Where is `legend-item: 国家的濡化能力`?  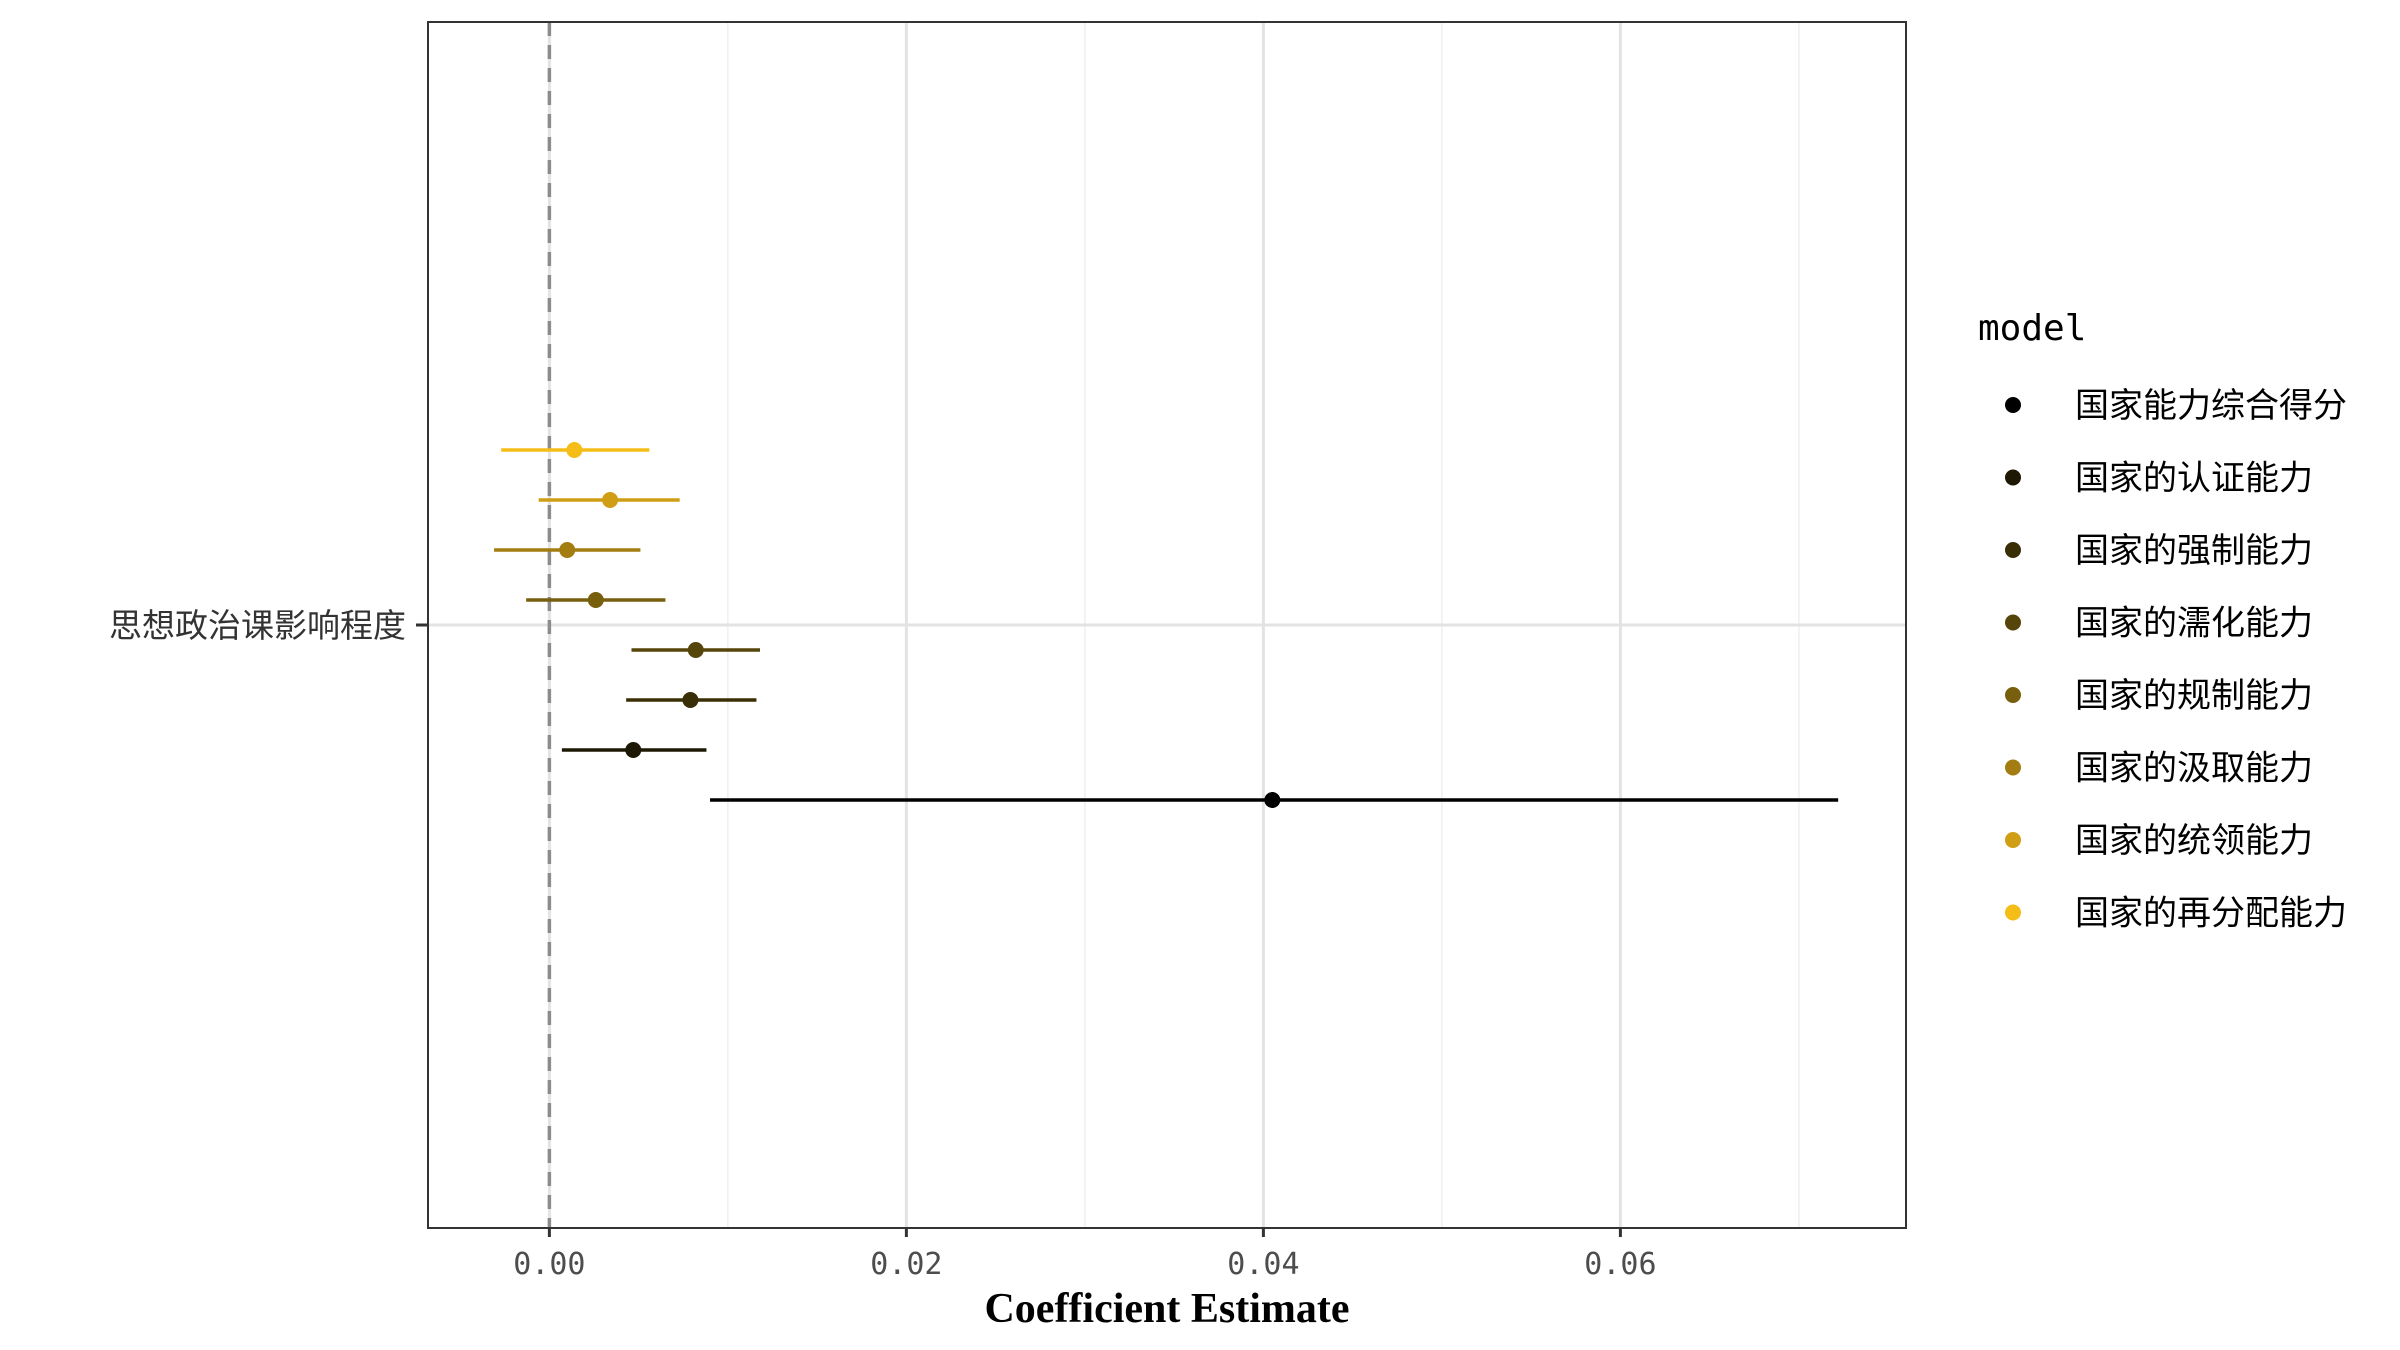
legend-item: 国家的濡化能力 is located at coordinates (2159, 624).